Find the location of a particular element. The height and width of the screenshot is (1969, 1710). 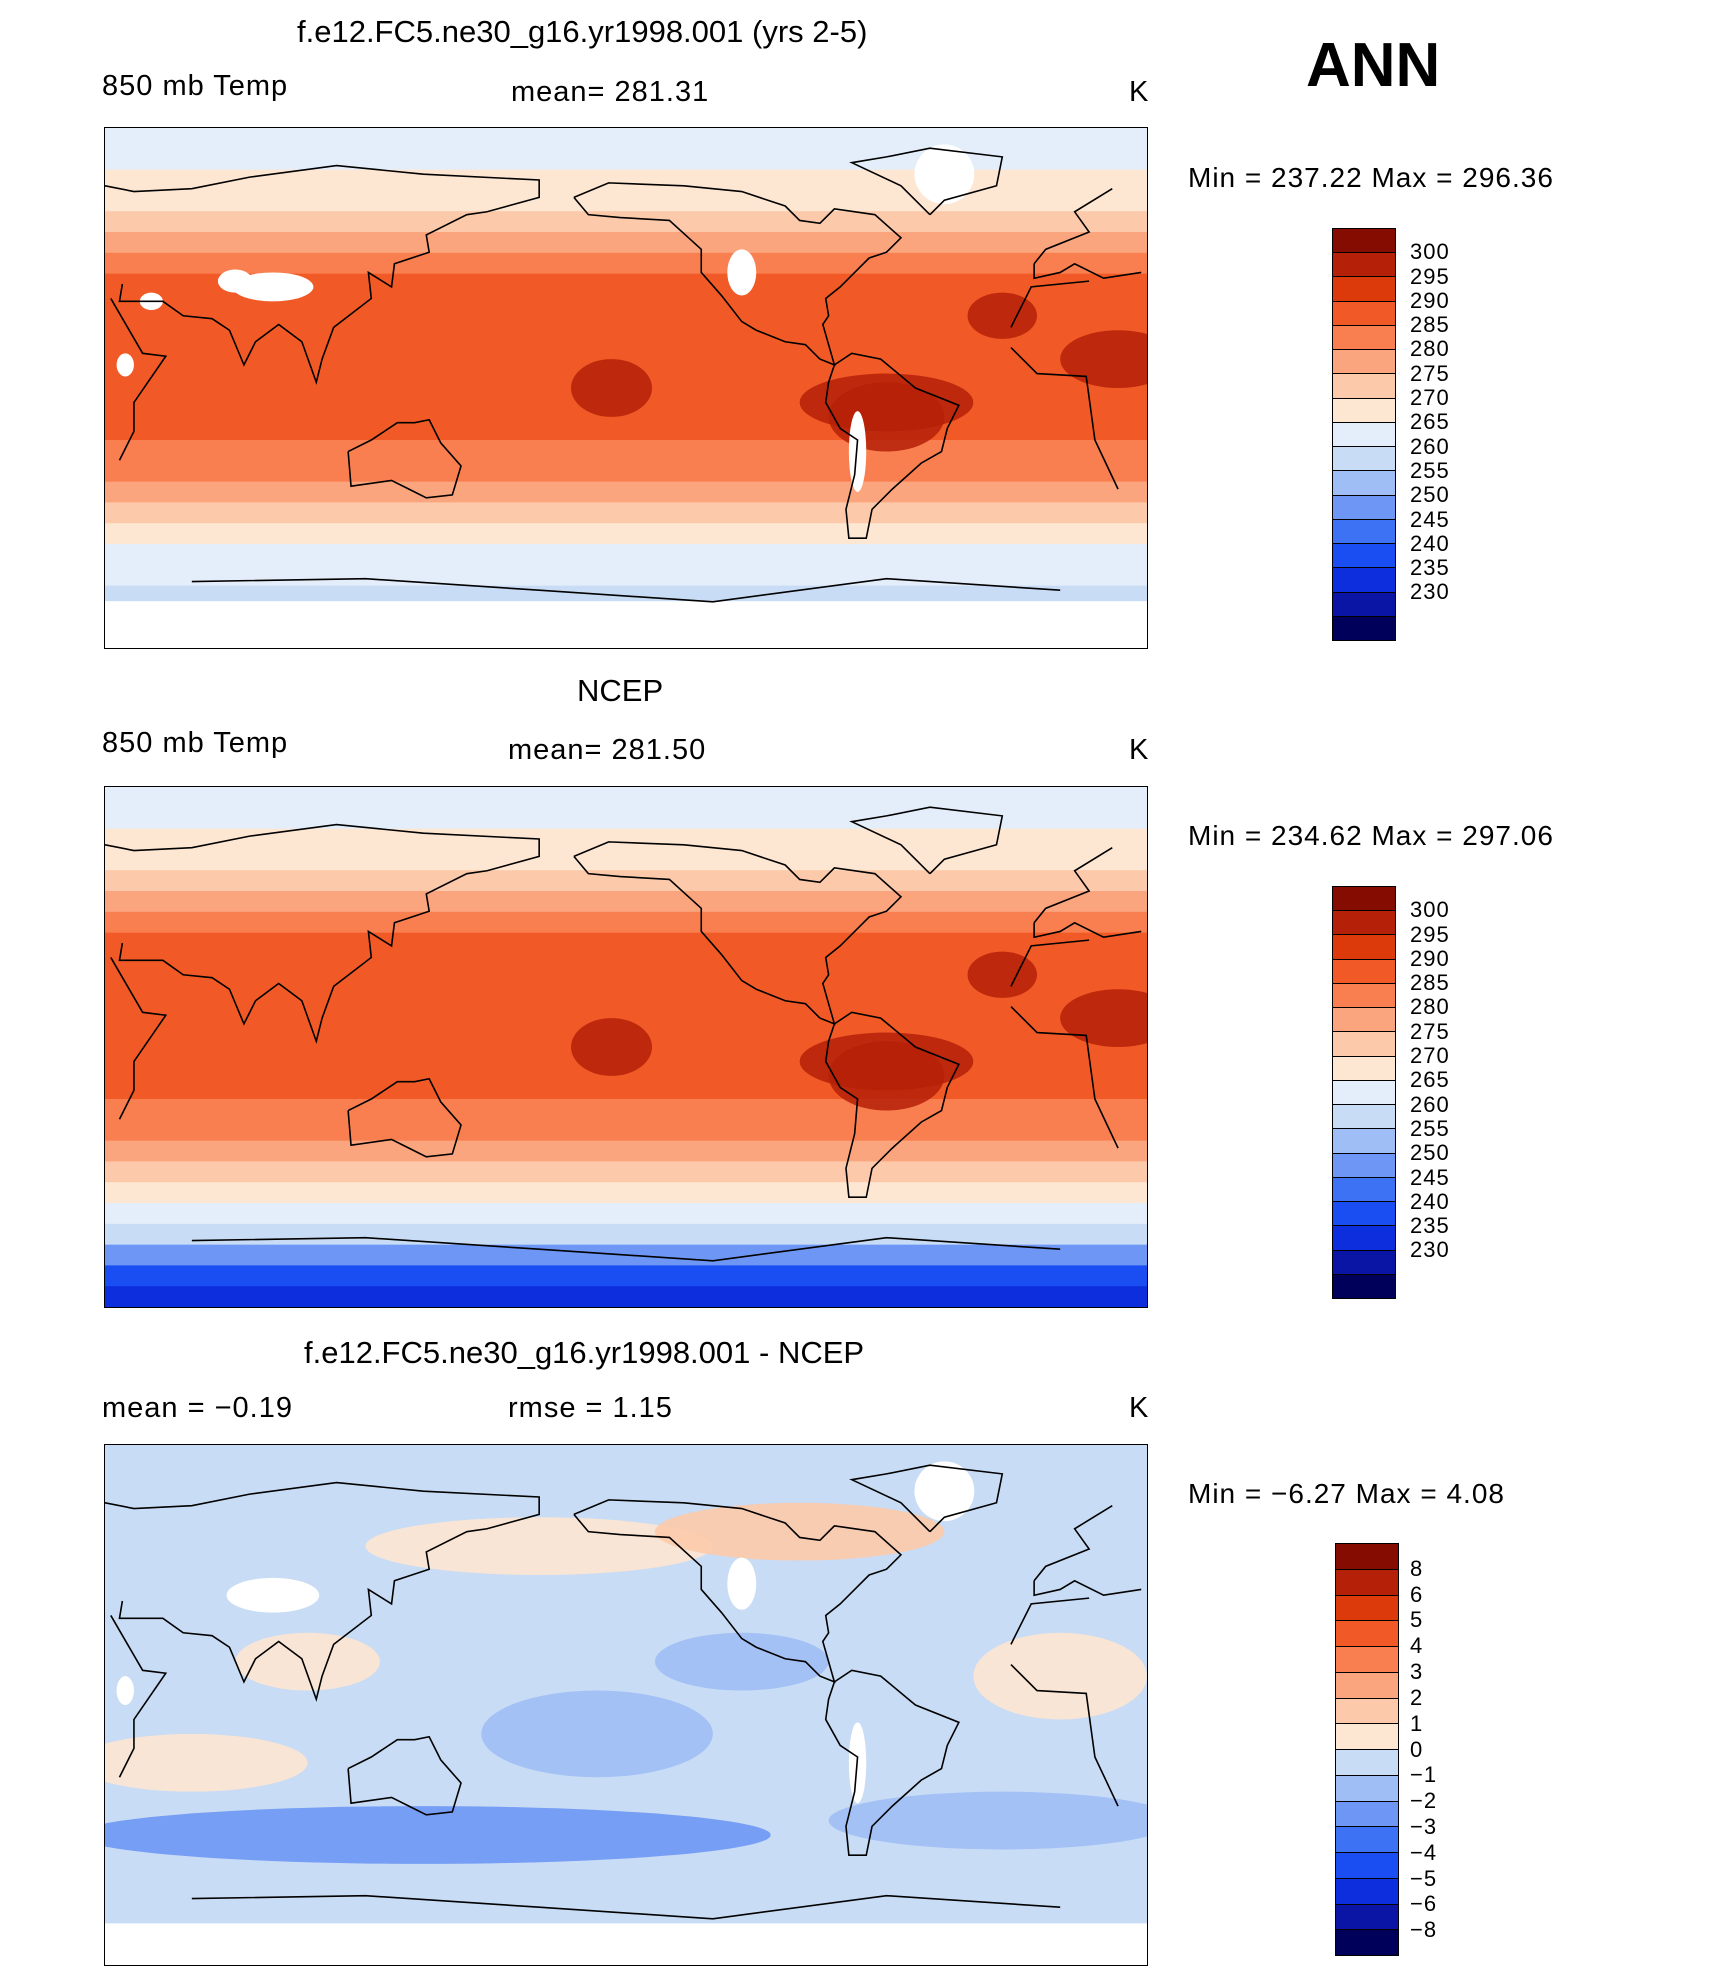

colorbar-tick-label: −3 is located at coordinates (1424, 1826).